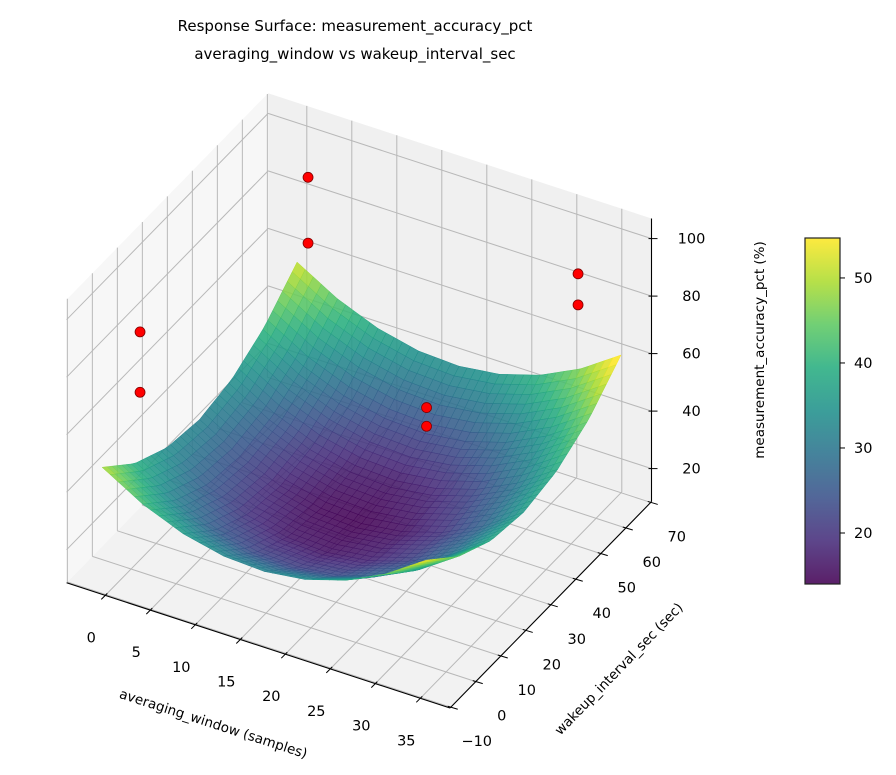 Image resolution: width=896 pixels, height=775 pixels. I want to click on x-tick-label: 30, so click(361, 727).